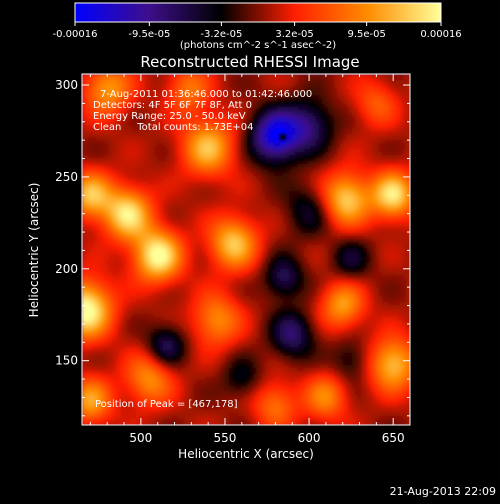 Image resolution: width=500 pixels, height=504 pixels. Describe the element at coordinates (366, 34) in the screenshot. I see `colorbar-tick-label: 9.5e-05` at that location.